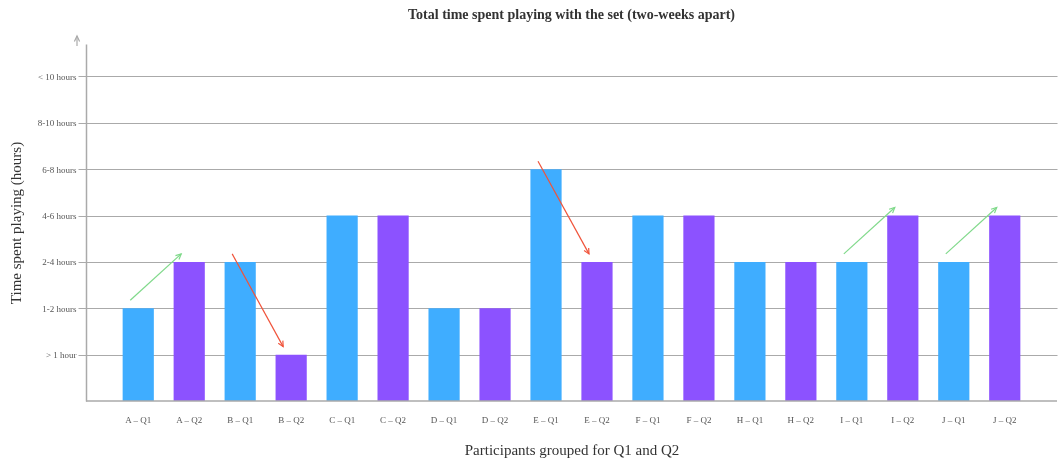  What do you see at coordinates (16, 223) in the screenshot?
I see `y-axis-title: Time spent playing (hours)` at bounding box center [16, 223].